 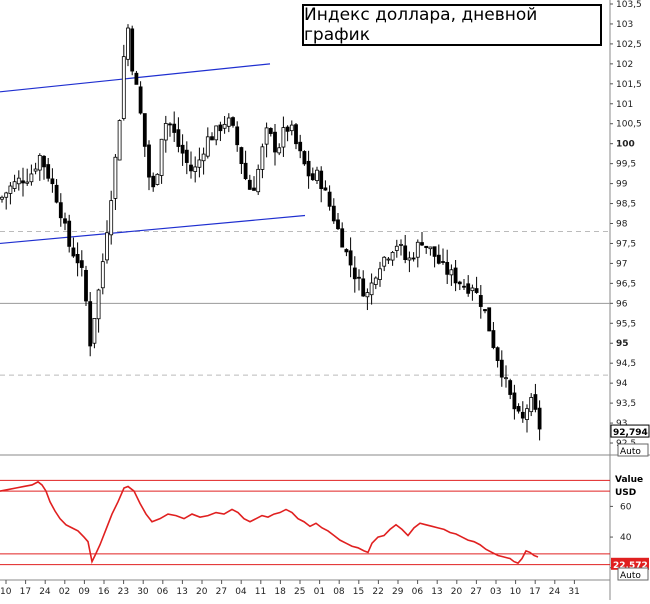 What do you see at coordinates (622, 384) in the screenshot?
I see `y-tick-label: 94` at bounding box center [622, 384].